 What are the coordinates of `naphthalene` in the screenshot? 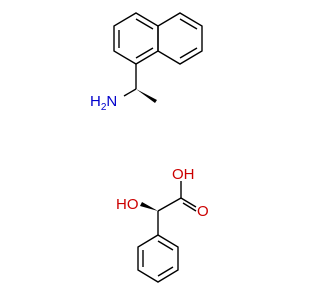 It's located at (158, 38).